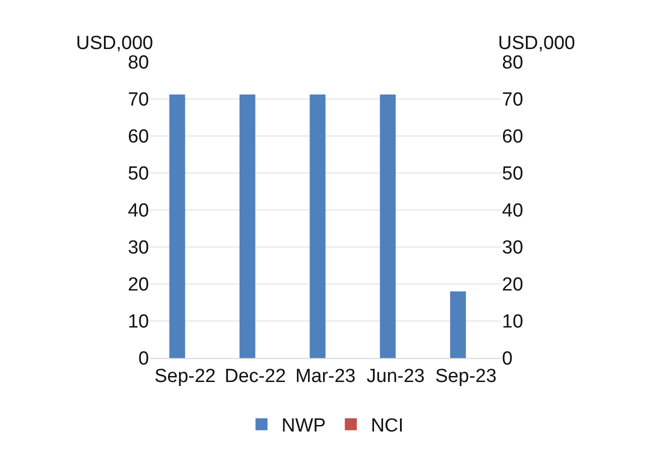  I want to click on y-axis-title: USD,000, so click(115, 43).